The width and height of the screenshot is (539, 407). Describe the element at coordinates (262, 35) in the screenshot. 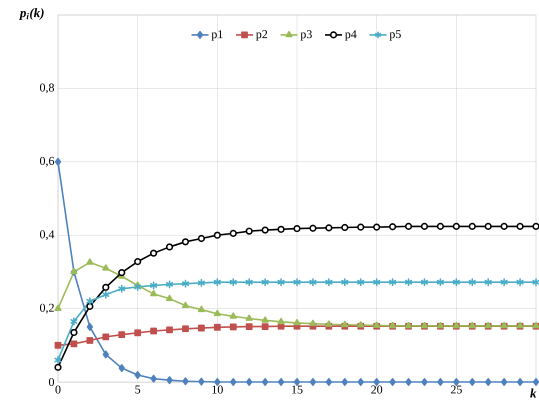

I see `legend-label: p2` at that location.